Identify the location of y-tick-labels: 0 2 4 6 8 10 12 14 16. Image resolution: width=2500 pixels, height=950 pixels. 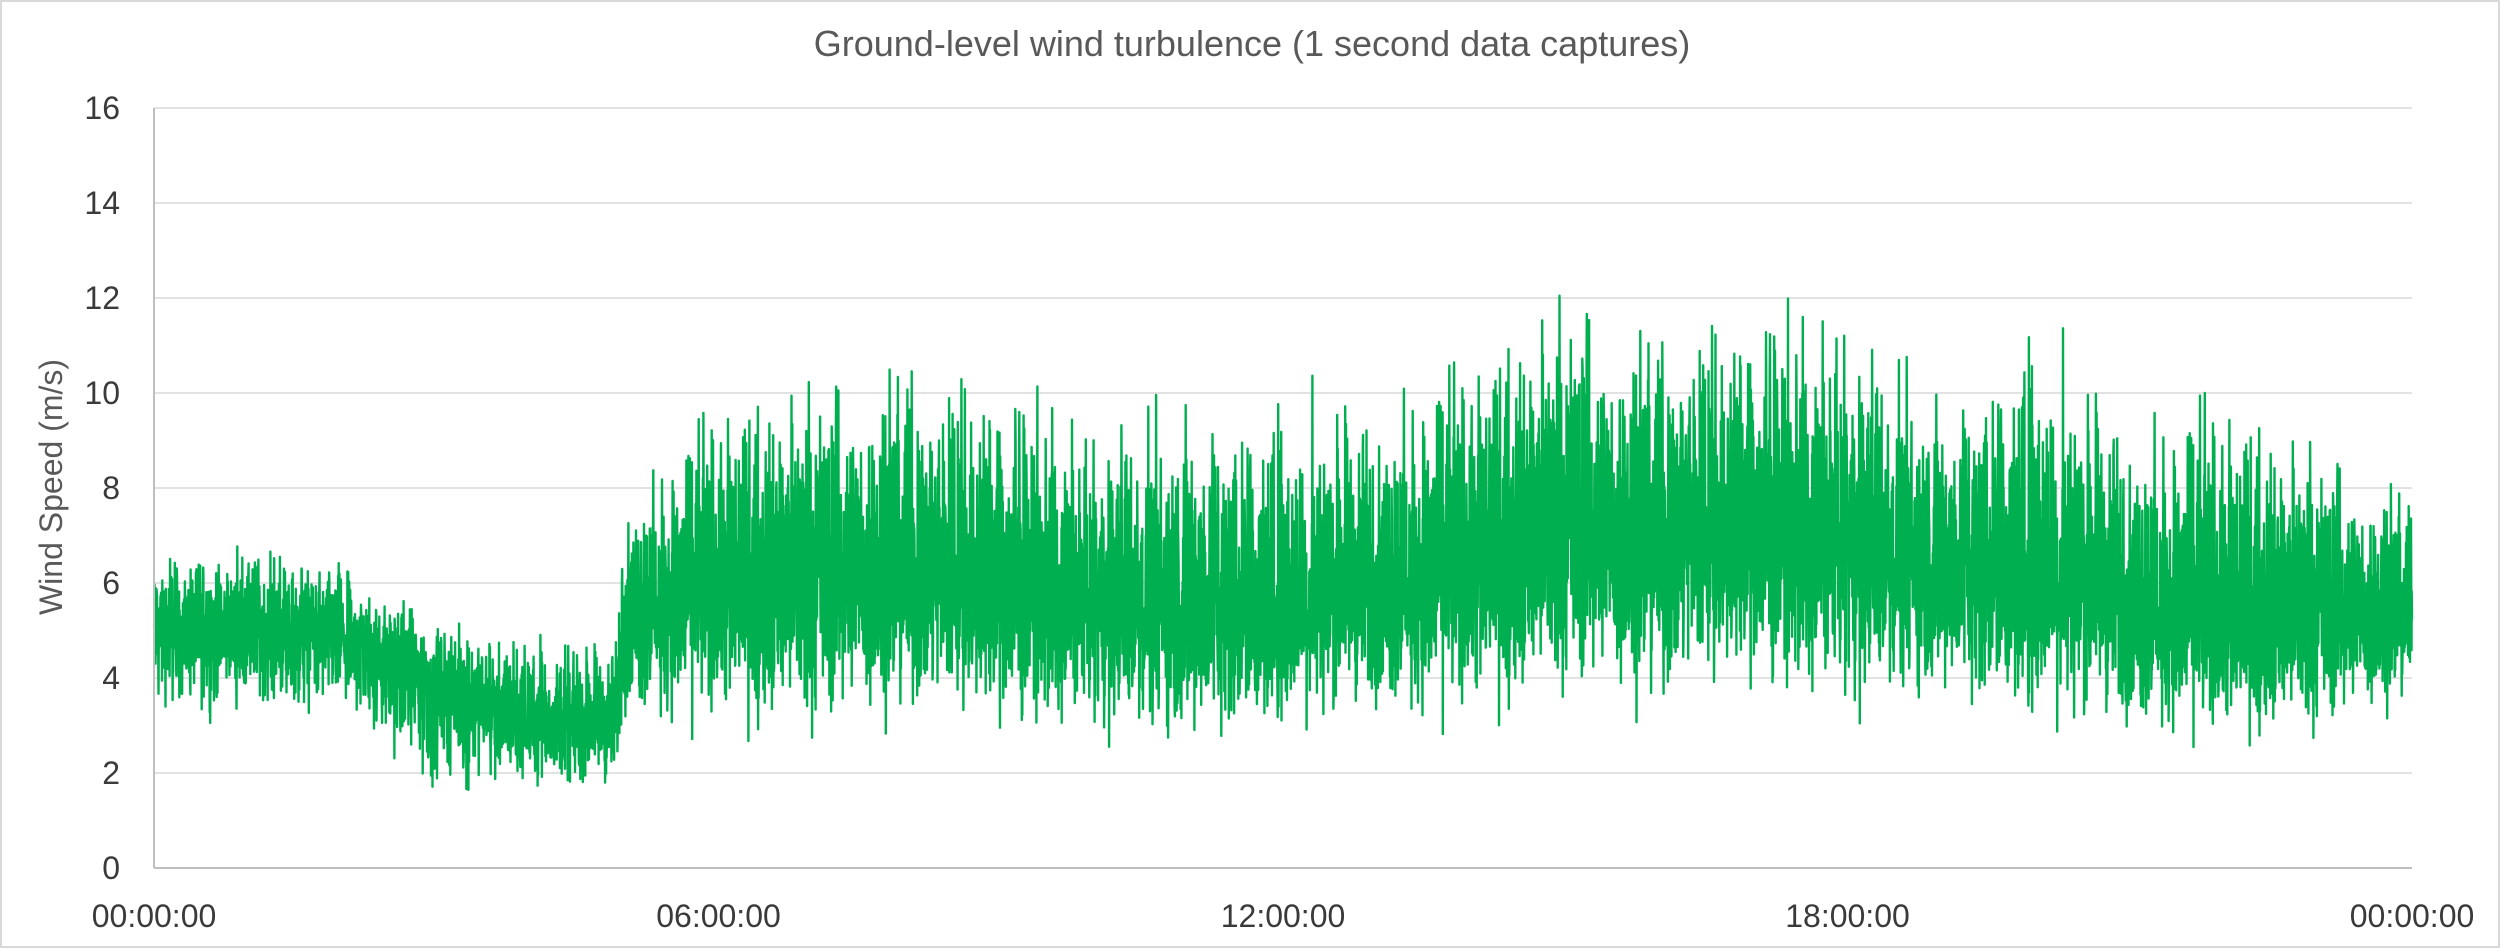
(102, 488).